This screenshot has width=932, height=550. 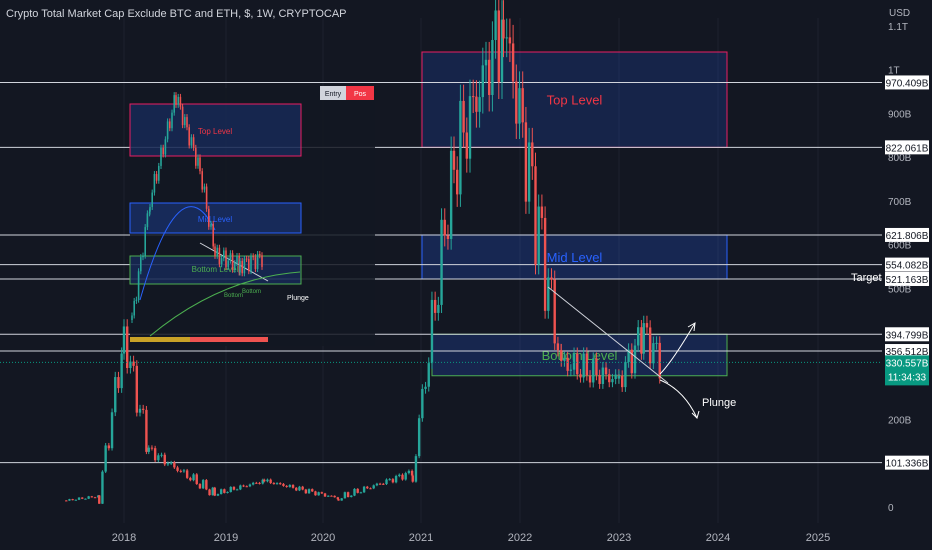 I want to click on level-label: 621.806B, so click(x=907, y=236).